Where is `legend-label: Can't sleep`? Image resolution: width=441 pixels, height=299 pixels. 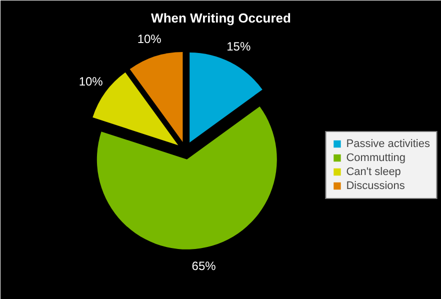 legend-label: Can't sleep is located at coordinates (373, 172).